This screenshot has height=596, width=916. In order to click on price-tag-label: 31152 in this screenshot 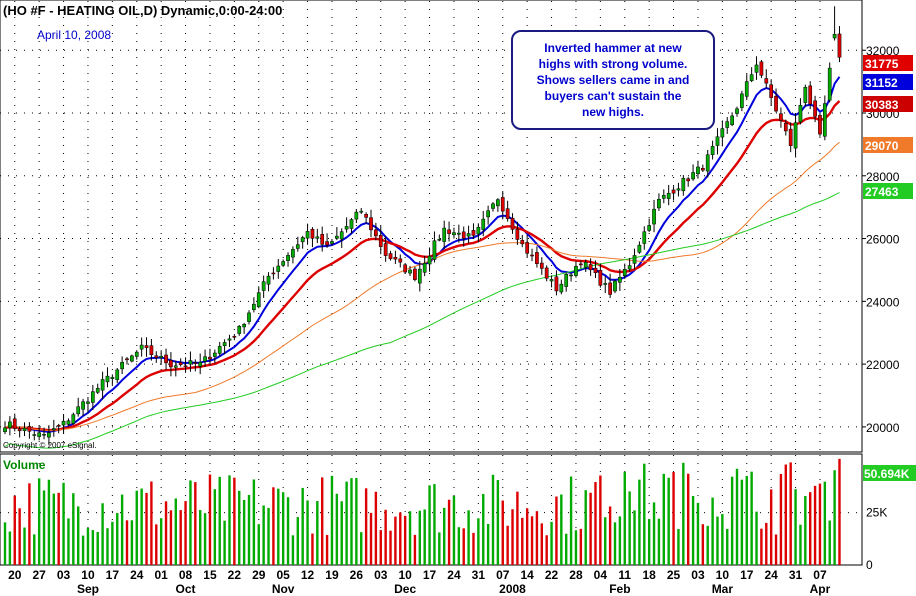, I will do `click(881, 83)`.